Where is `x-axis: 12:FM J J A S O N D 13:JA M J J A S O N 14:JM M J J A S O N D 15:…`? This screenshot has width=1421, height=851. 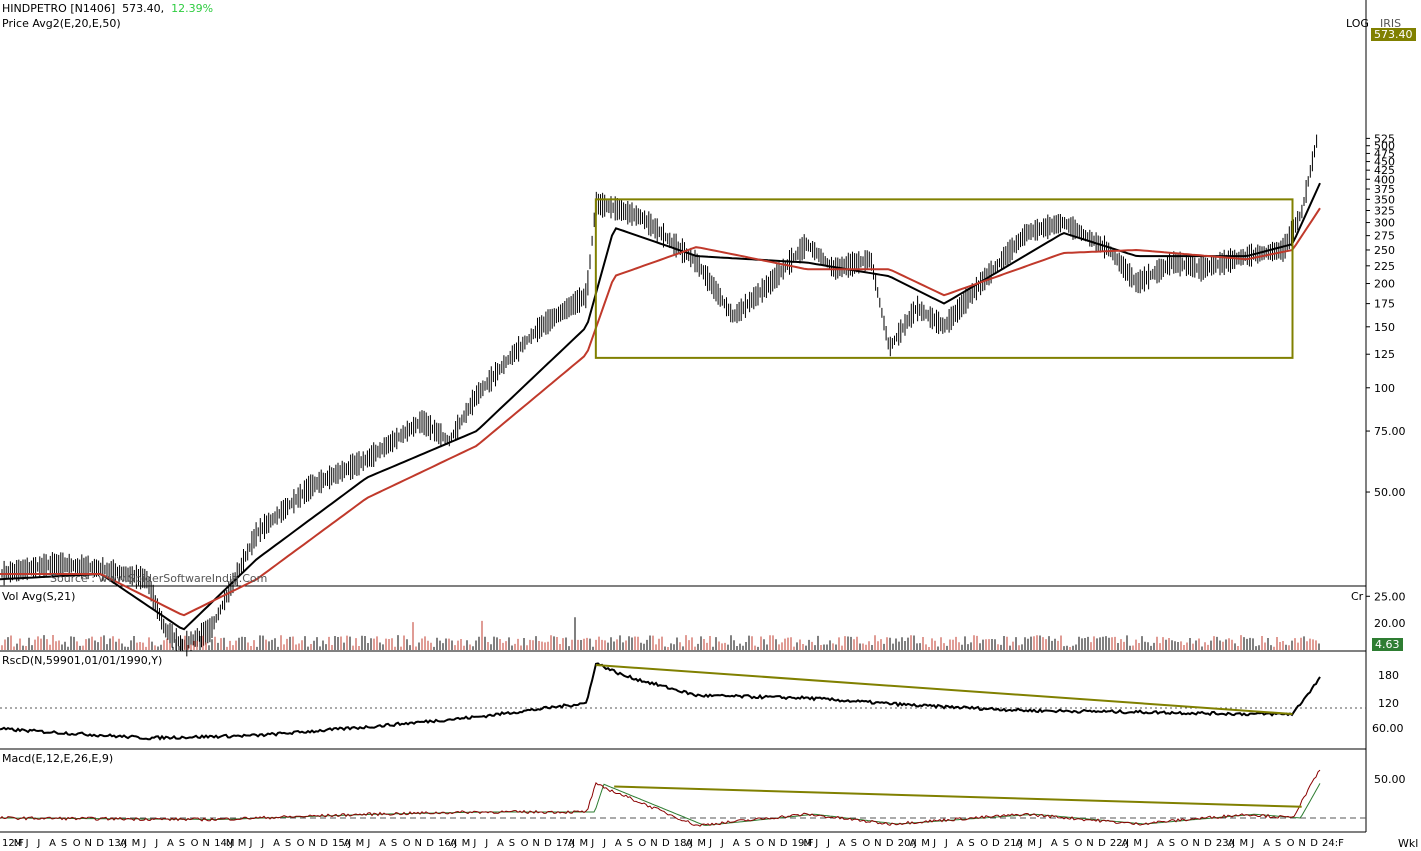 x-axis: 12:FM J J A S O N D 13:JA M J J A S O N 14:JM M J J A S O N D 15:… is located at coordinates (673, 843).